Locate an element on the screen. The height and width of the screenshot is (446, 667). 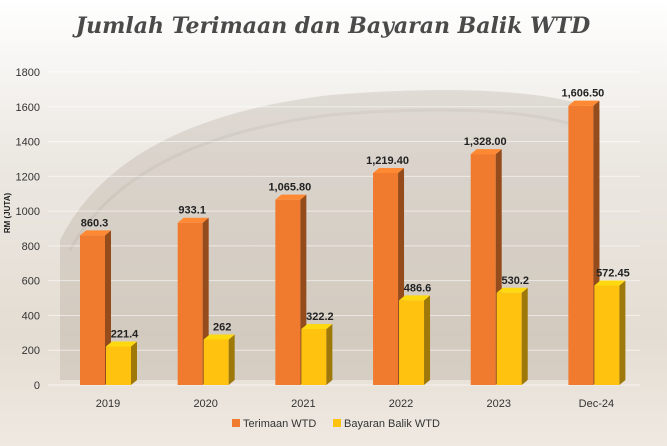
data-label: 221.4 is located at coordinates (125, 335).